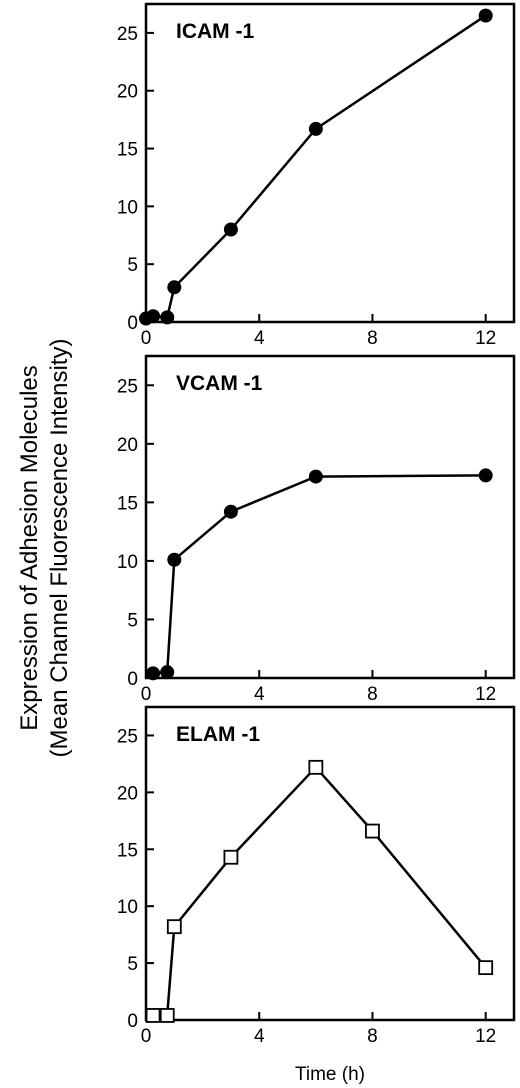 The image size is (520, 1088). What do you see at coordinates (59, 548) in the screenshot?
I see `y-axis-title-line2: (Mean Channel Fluorescence Intensity)` at bounding box center [59, 548].